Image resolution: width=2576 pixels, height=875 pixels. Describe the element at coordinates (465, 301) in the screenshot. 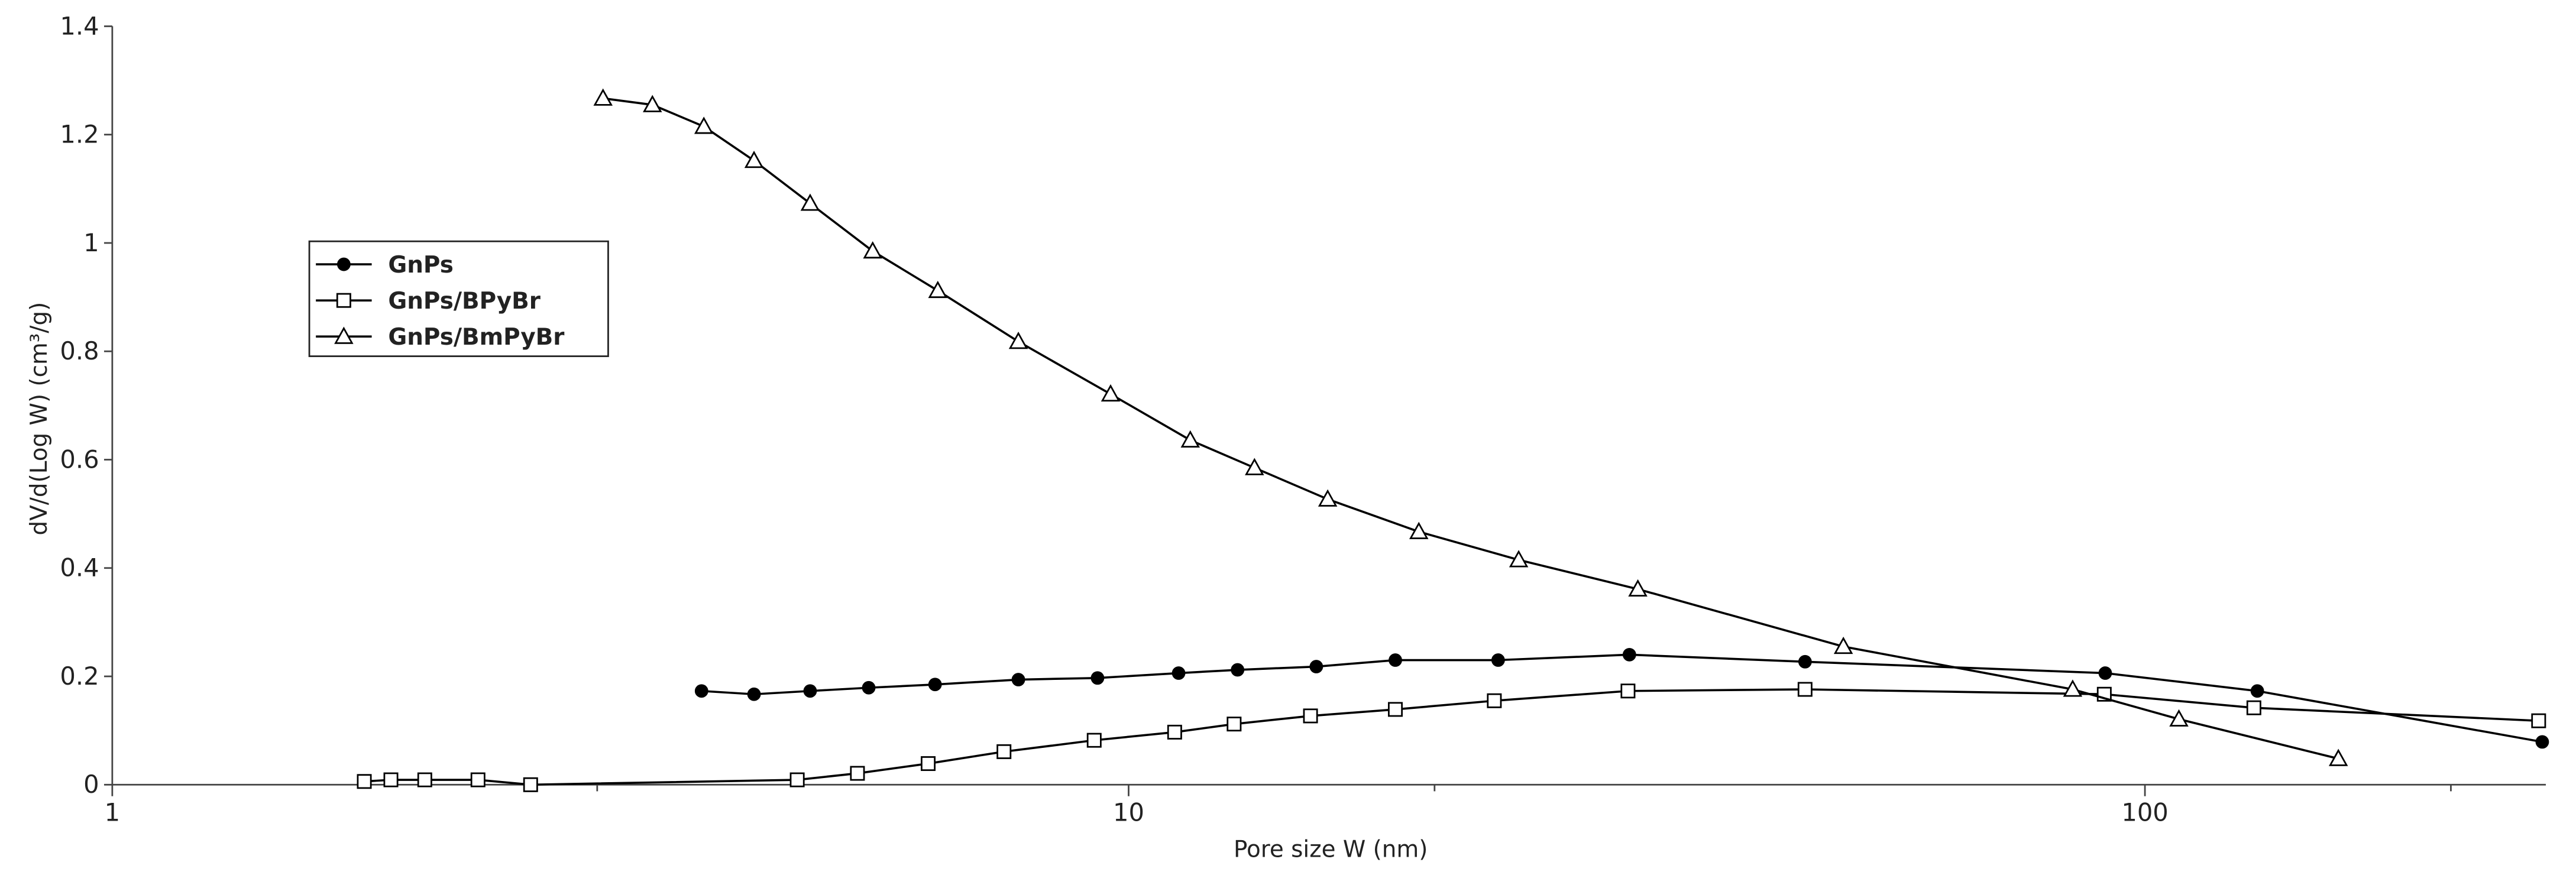

I see `legend-label: GnPs/BPyBr` at that location.